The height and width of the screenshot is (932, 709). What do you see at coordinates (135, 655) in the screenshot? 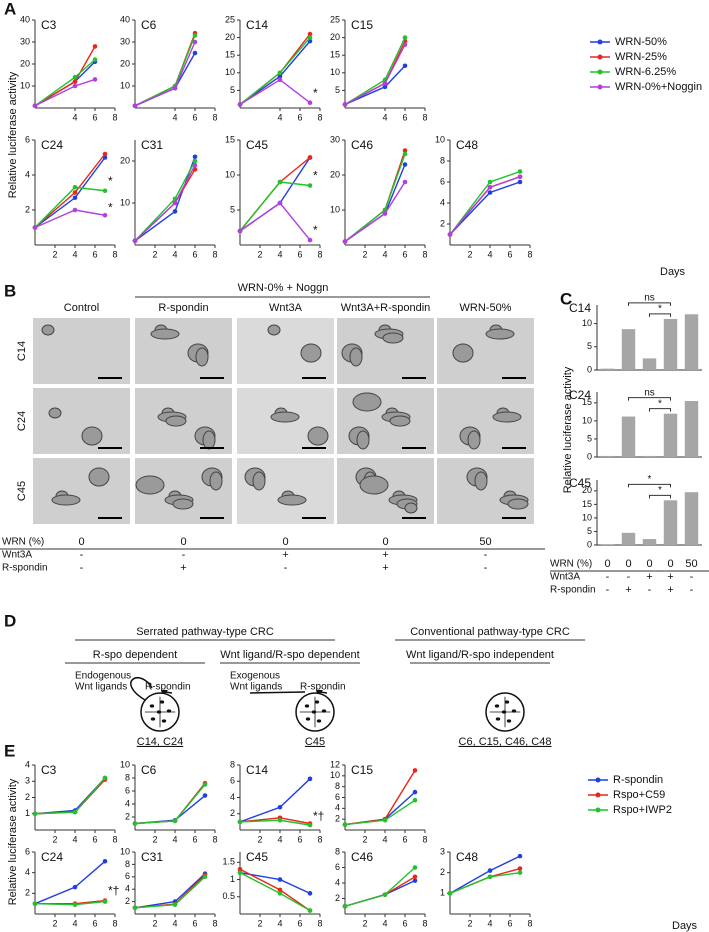
I see `type-title: R-spo dependent` at bounding box center [135, 655].